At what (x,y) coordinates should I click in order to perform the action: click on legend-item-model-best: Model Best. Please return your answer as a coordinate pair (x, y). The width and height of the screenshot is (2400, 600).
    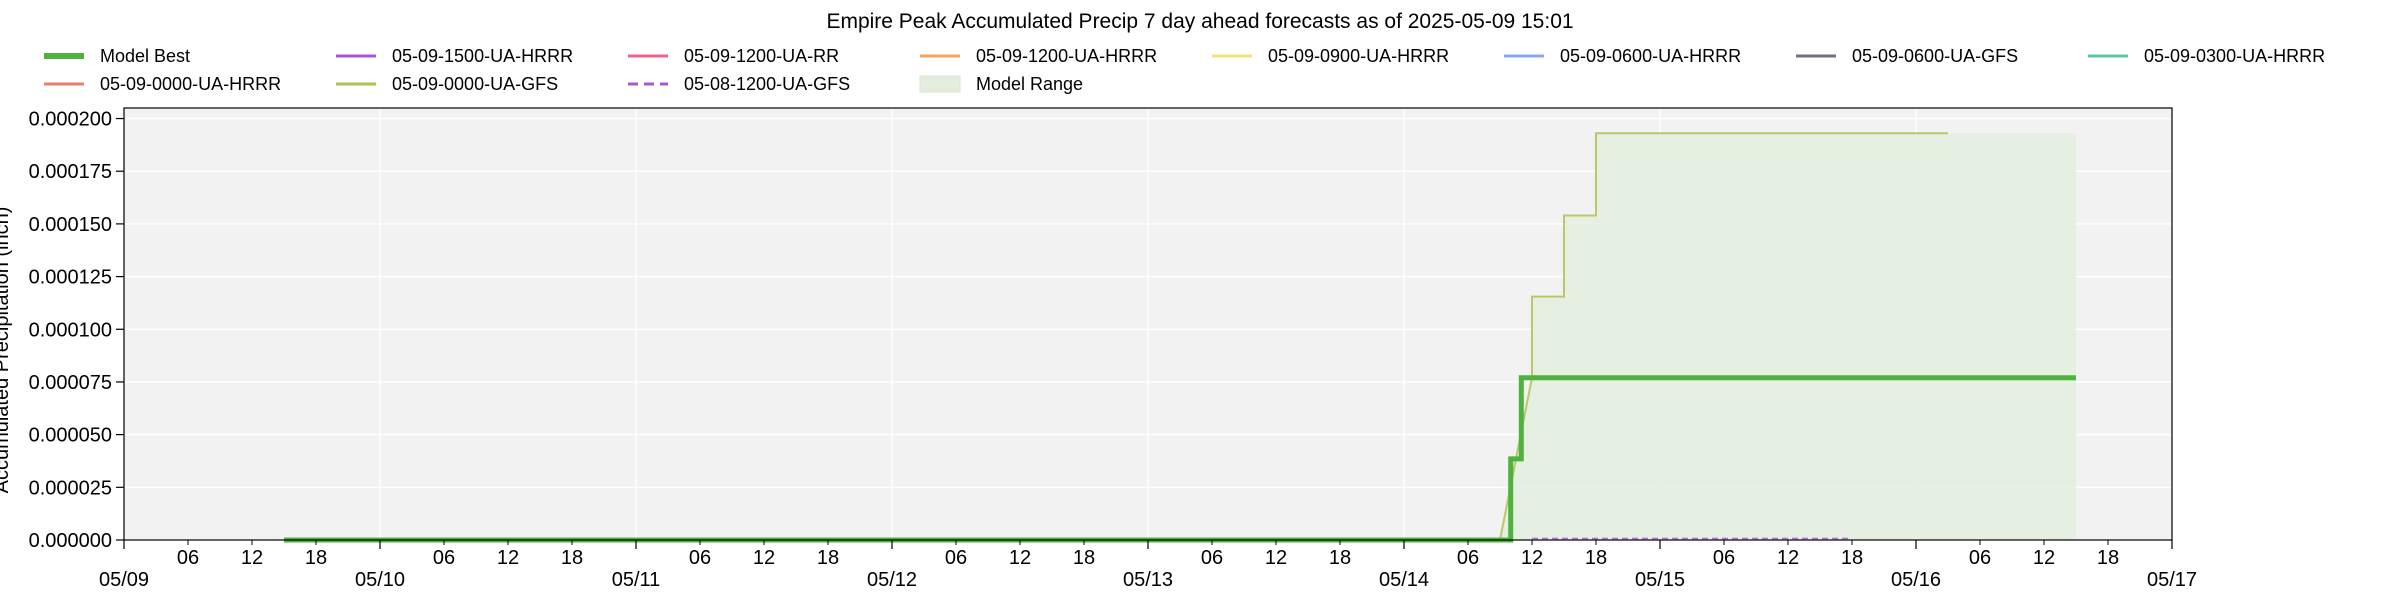
    Looking at the image, I should click on (117, 56).